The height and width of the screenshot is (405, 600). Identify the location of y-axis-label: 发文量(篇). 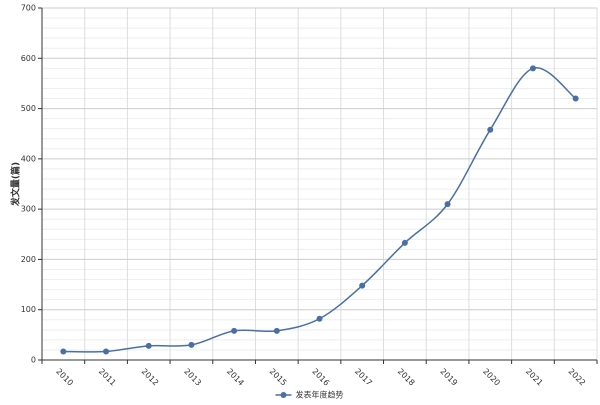
(16, 184).